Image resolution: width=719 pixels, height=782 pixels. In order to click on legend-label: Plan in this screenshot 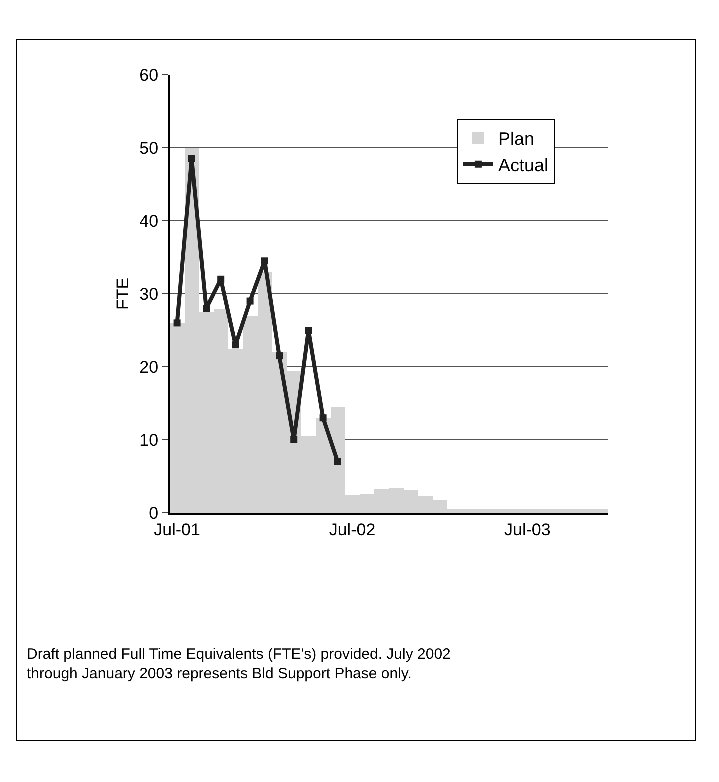, I will do `click(516, 139)`.